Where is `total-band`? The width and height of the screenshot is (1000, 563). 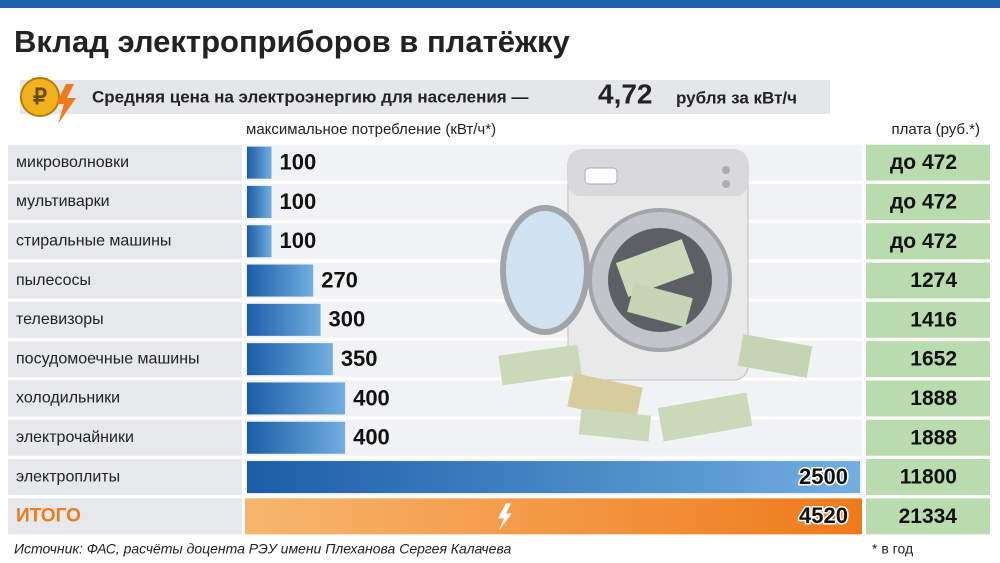 total-band is located at coordinates (553, 516).